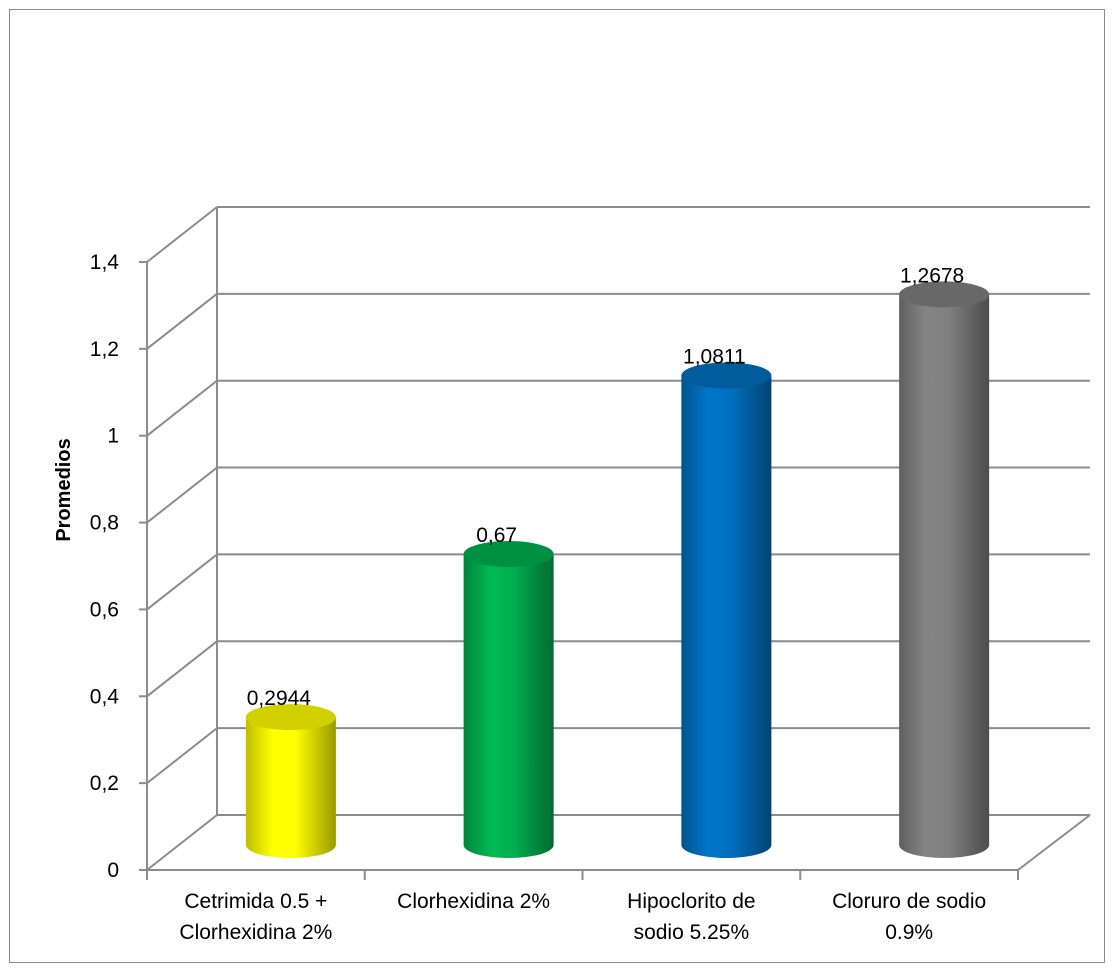 The image size is (1115, 972). Describe the element at coordinates (105, 566) in the screenshot. I see `y-tick-labels: 0 0,2 0,4 0,6 0,8 1 1,2 1,4` at that location.